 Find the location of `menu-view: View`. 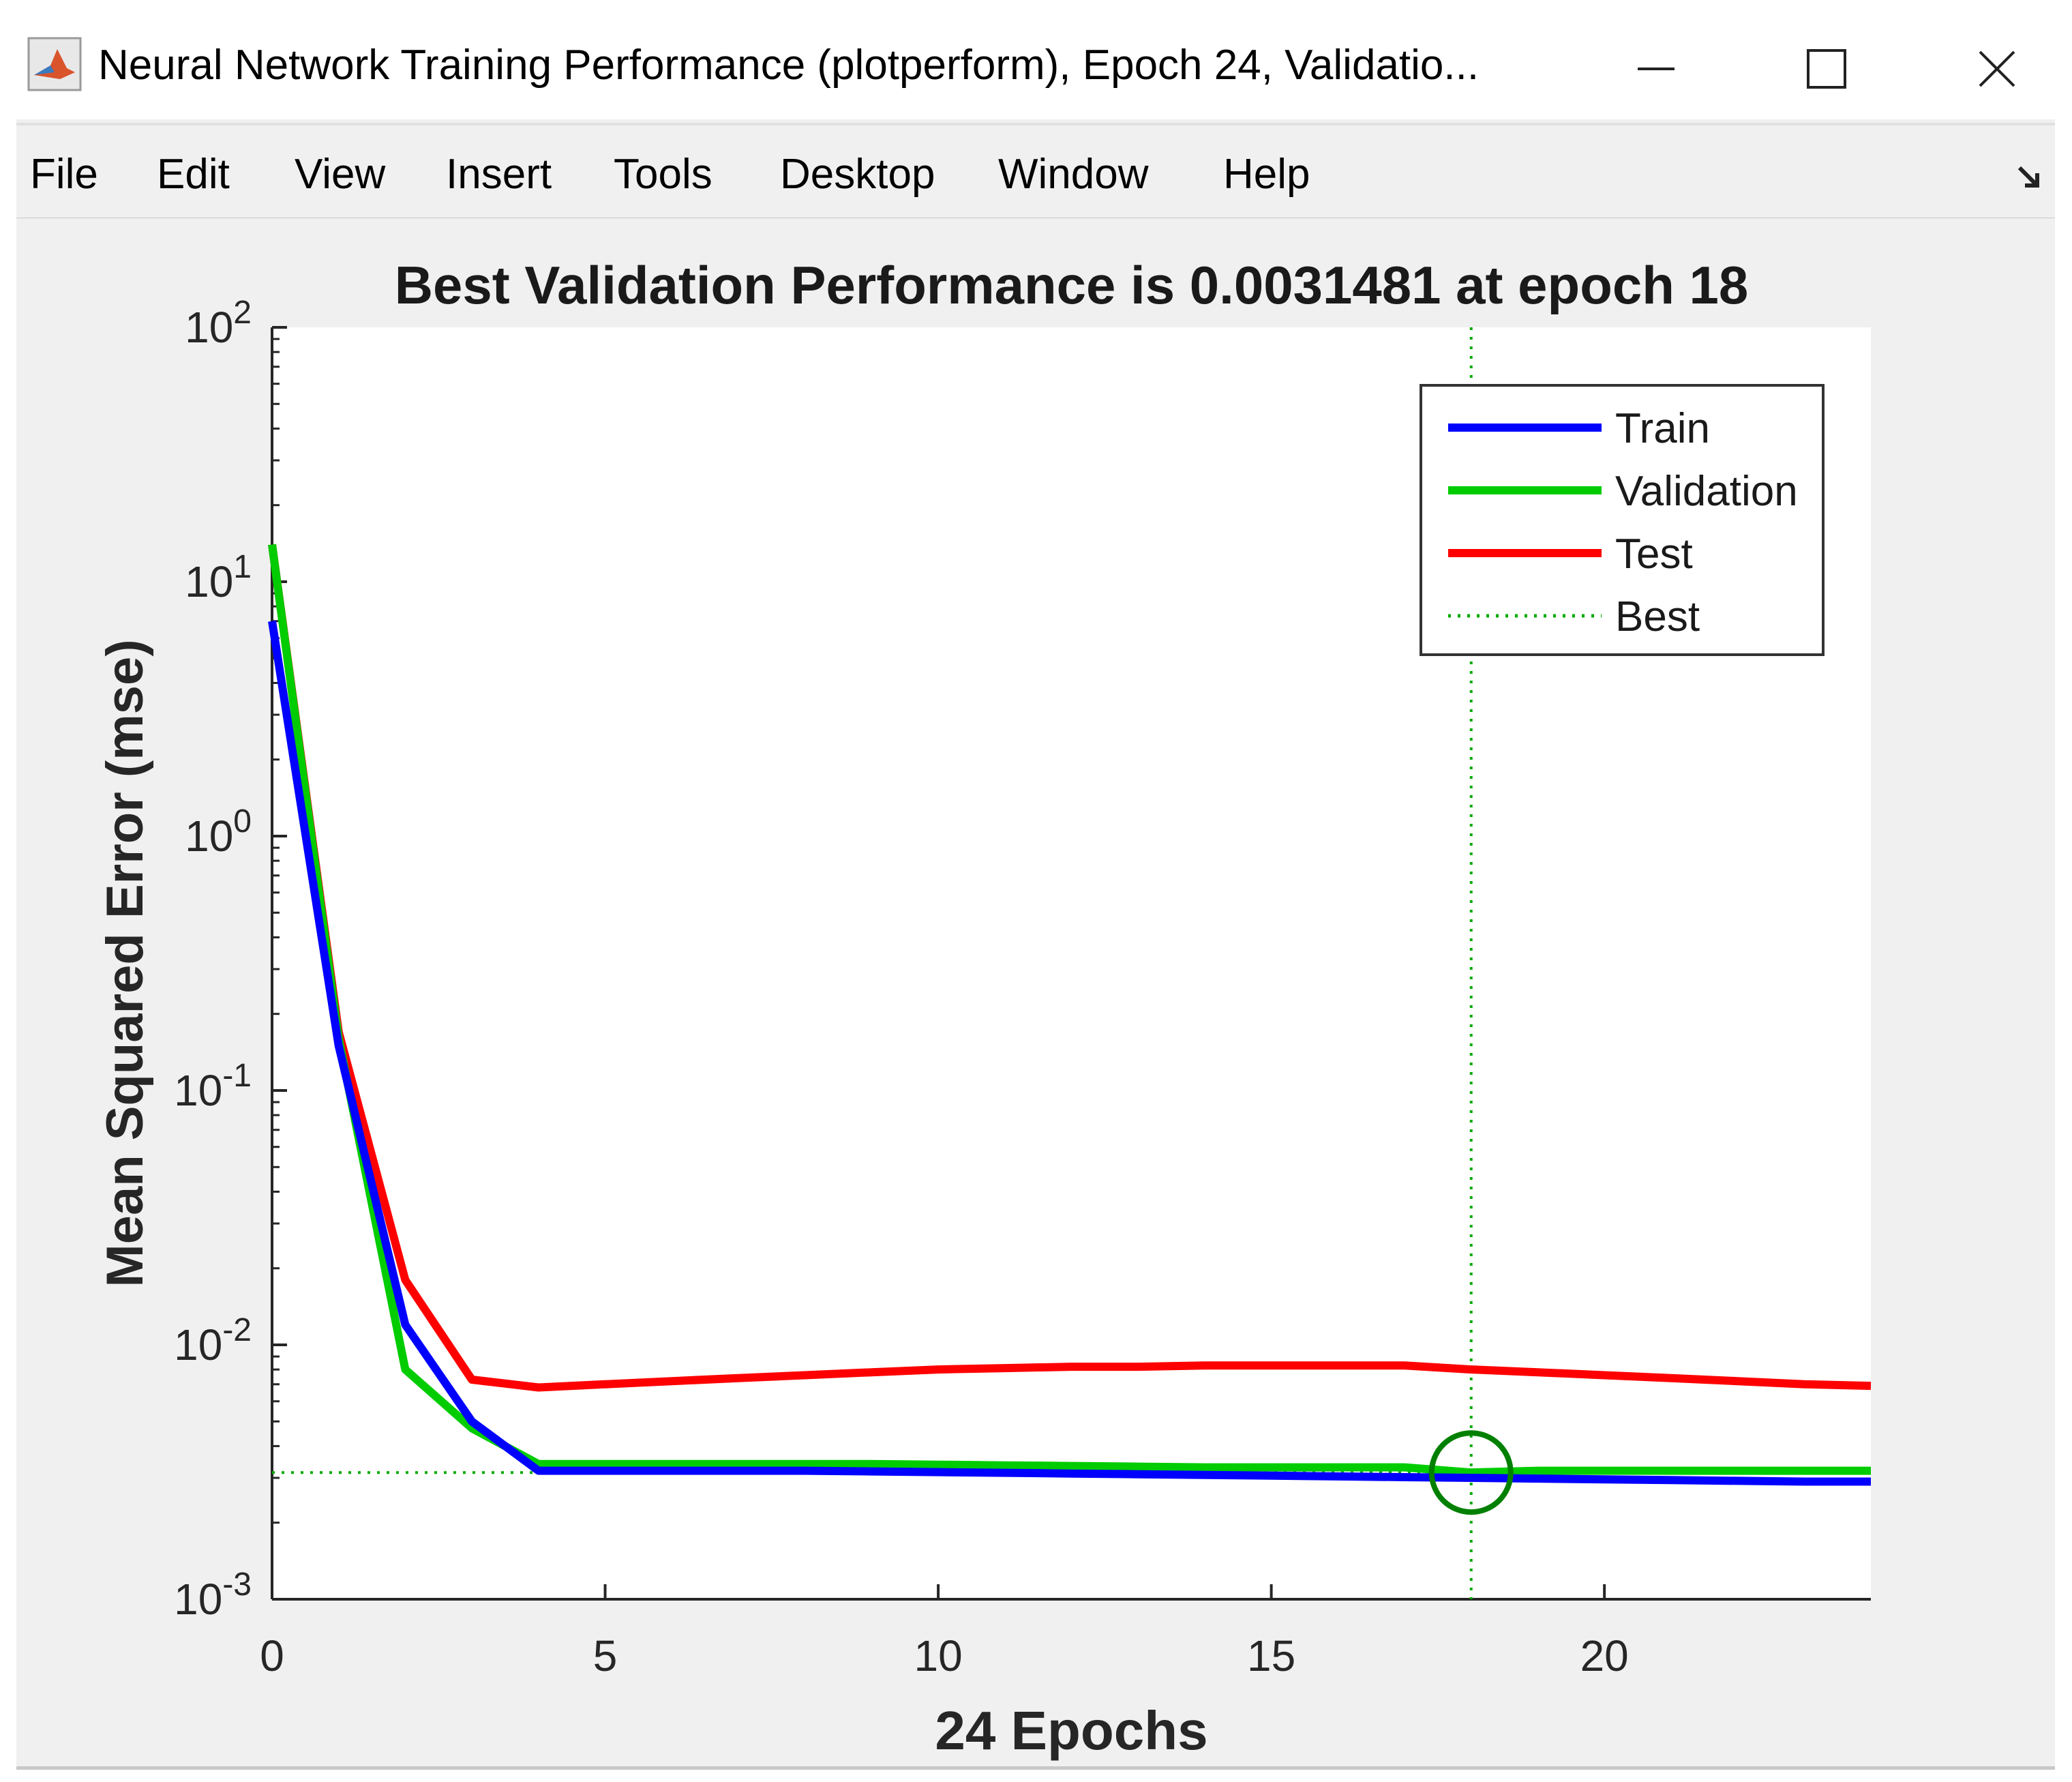

menu-view: View is located at coordinates (340, 174).